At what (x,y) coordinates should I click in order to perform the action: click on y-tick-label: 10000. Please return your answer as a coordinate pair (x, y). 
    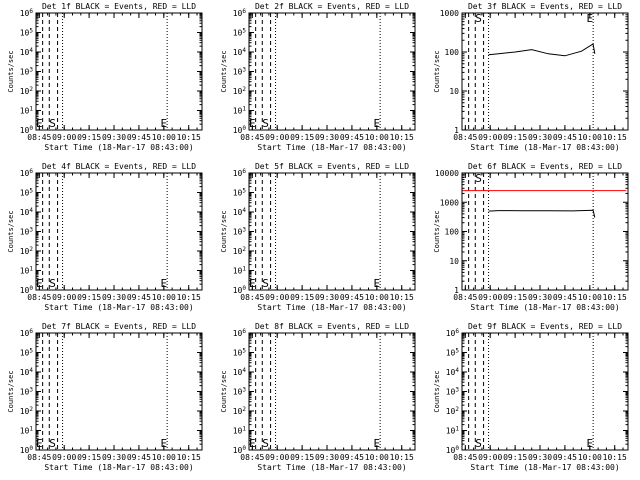
    Looking at the image, I should click on (447, 173).